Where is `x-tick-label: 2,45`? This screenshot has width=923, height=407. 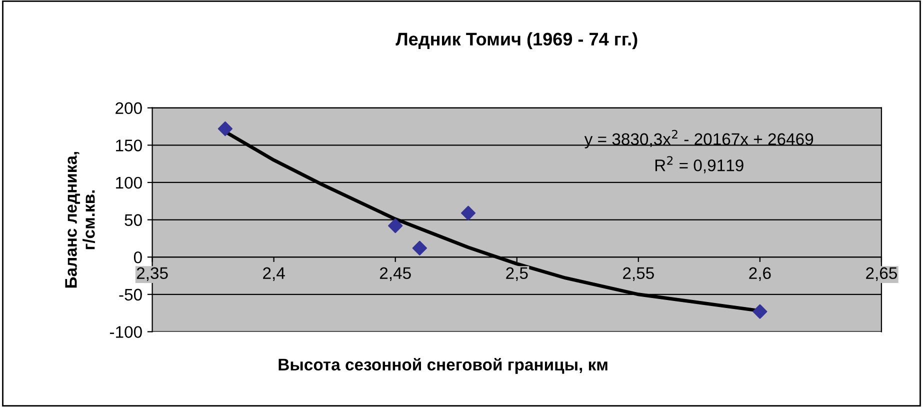 x-tick-label: 2,45 is located at coordinates (395, 274).